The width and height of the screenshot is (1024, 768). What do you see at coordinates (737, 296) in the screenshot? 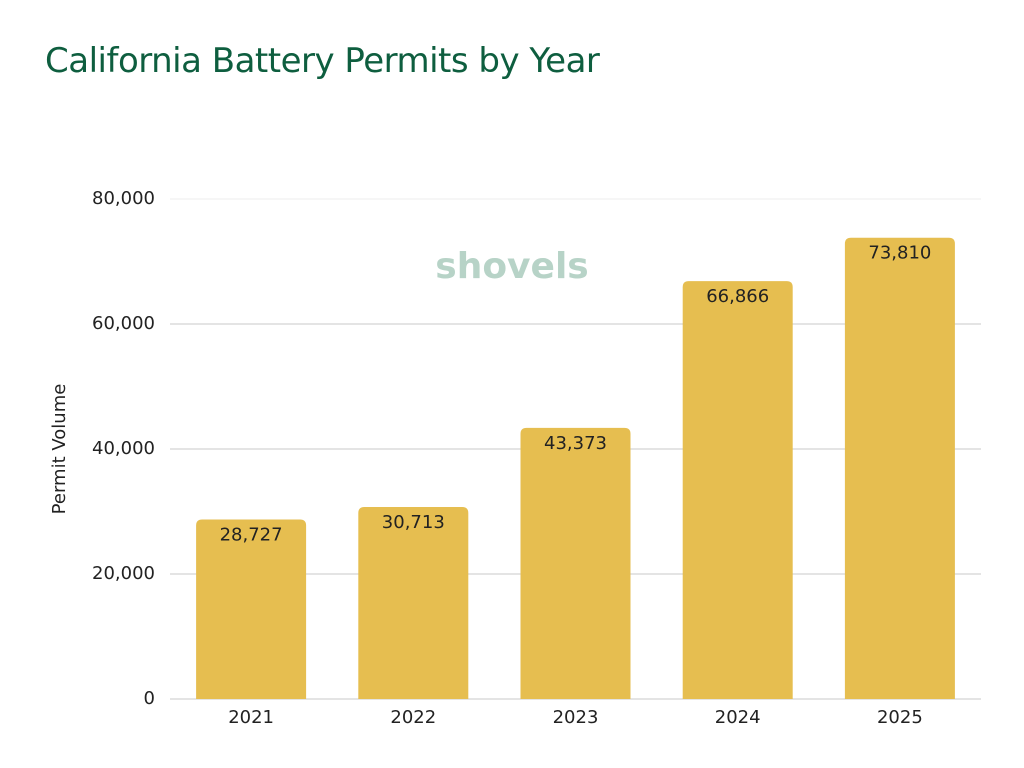
I see `value-label: 66,866` at bounding box center [737, 296].